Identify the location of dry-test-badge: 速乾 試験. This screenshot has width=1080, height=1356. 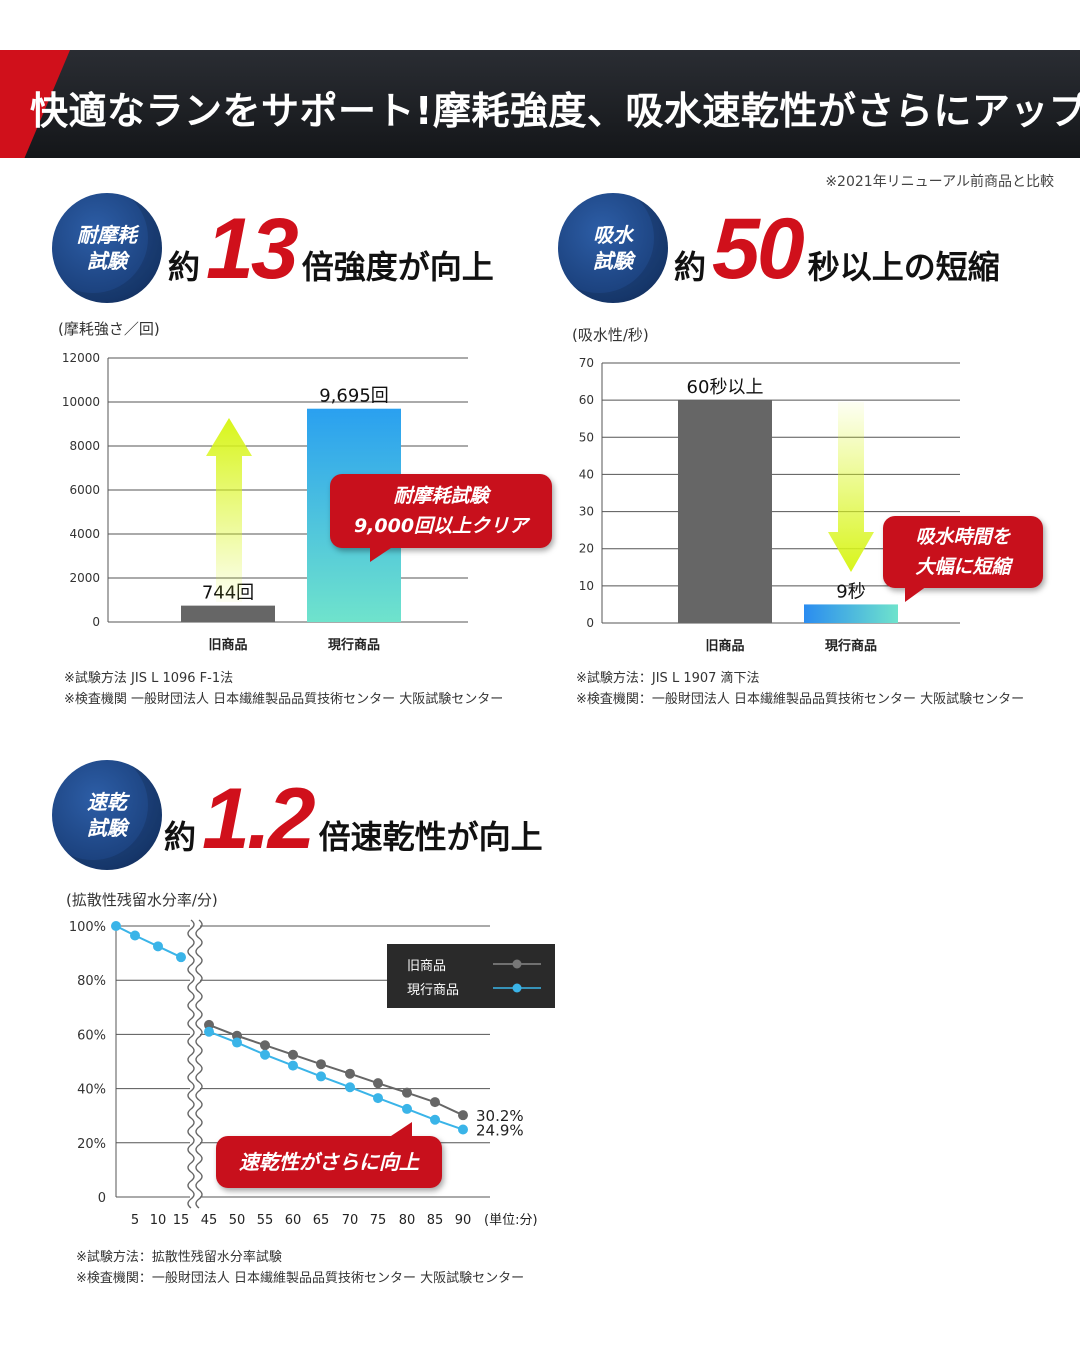
(107, 815).